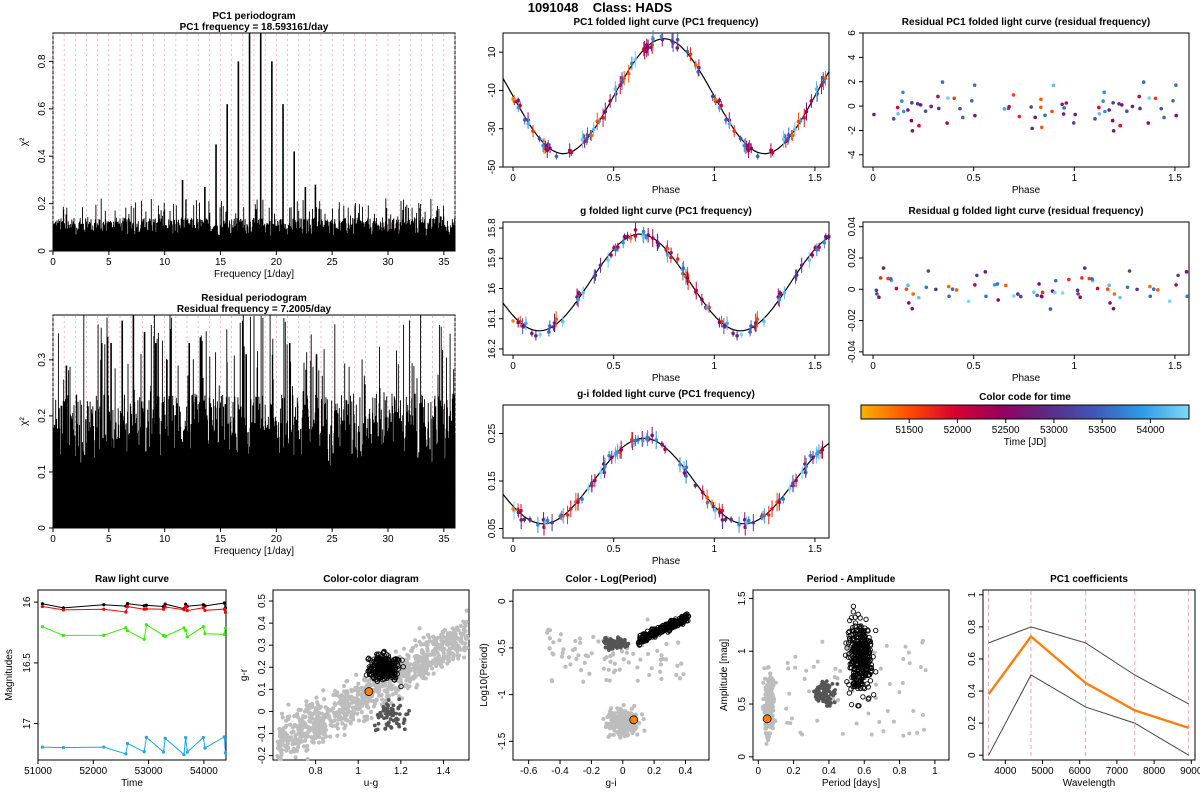 Image resolution: width=1200 pixels, height=800 pixels. Describe the element at coordinates (529, 771) in the screenshot. I see `color_logperiod-xtick-label-0: -0.6` at that location.